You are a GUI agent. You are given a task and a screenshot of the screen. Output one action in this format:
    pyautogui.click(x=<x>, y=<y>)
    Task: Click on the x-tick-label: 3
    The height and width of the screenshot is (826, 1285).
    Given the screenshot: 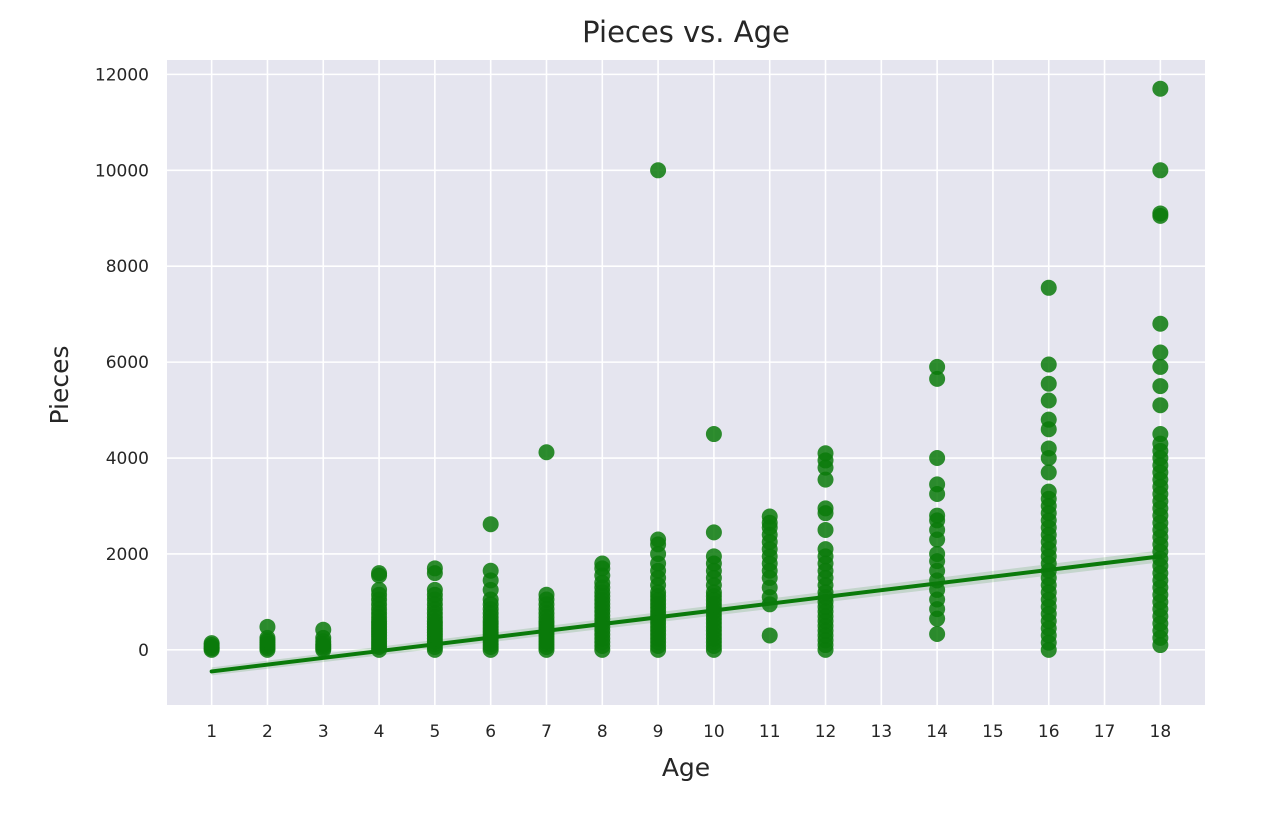 What is the action you would take?
    pyautogui.click(x=323, y=732)
    